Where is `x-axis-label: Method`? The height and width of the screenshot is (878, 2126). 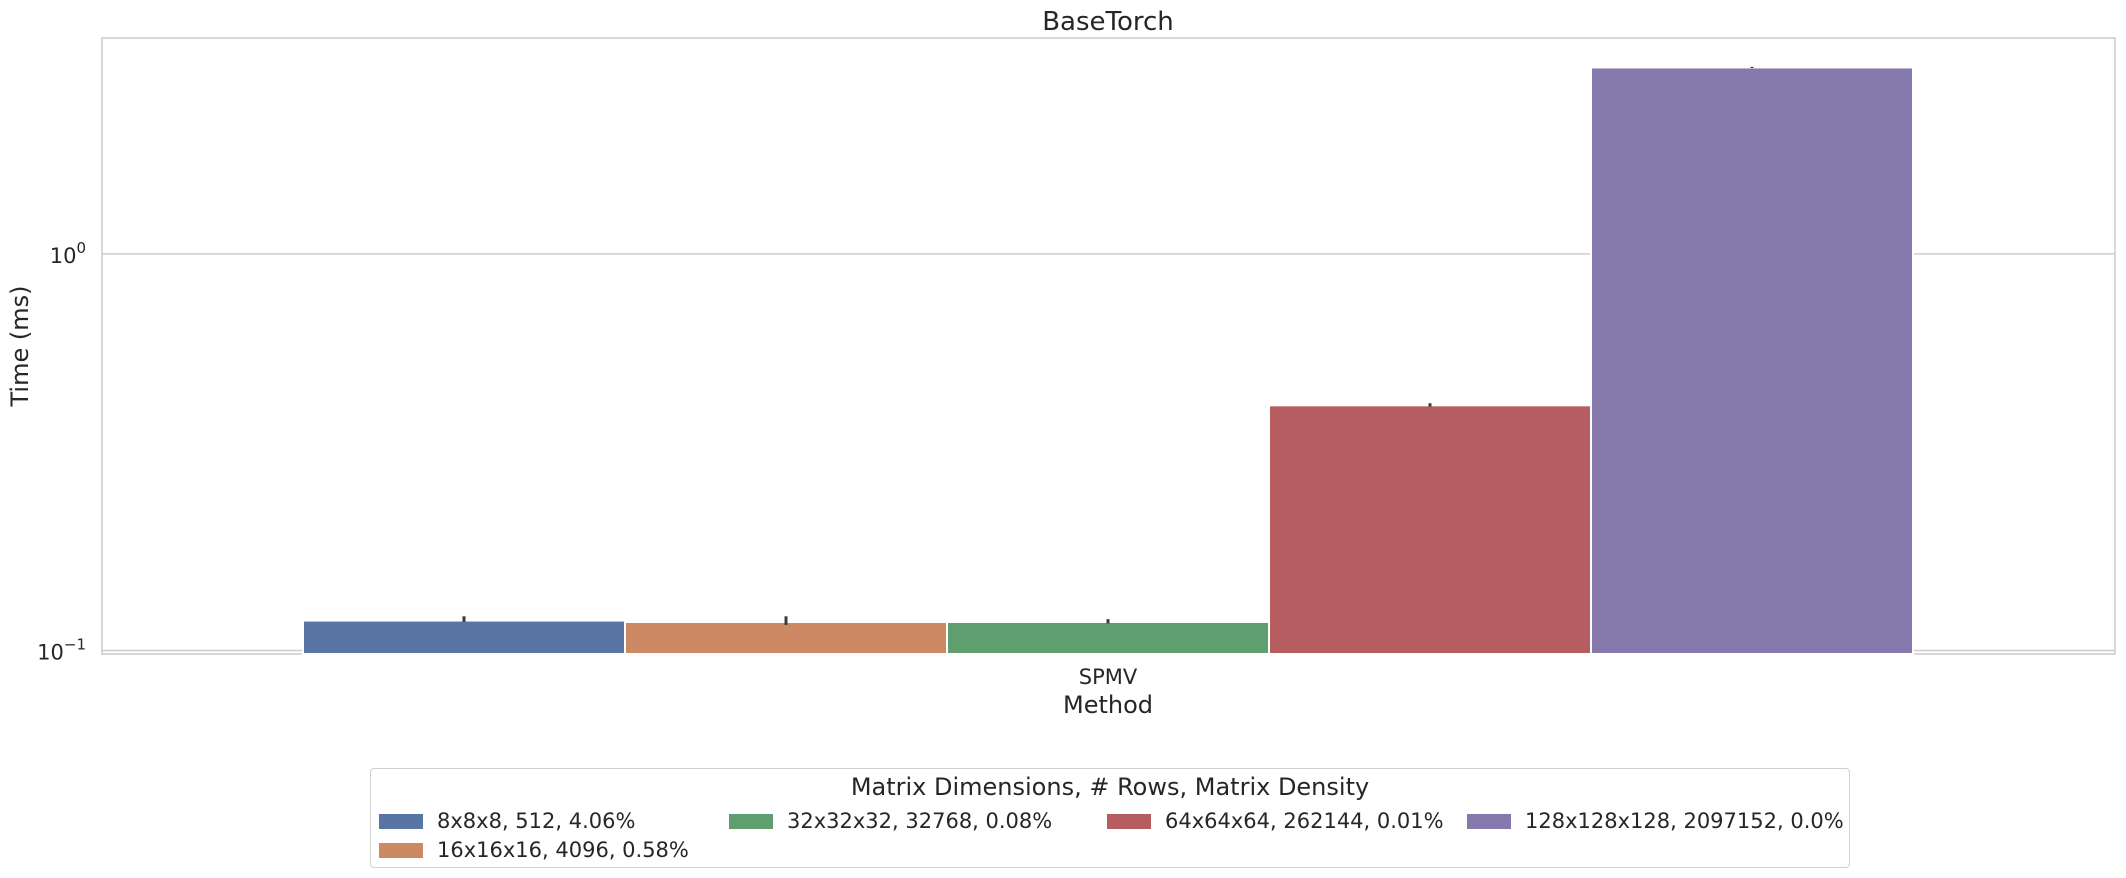 x-axis-label: Method is located at coordinates (1108, 705).